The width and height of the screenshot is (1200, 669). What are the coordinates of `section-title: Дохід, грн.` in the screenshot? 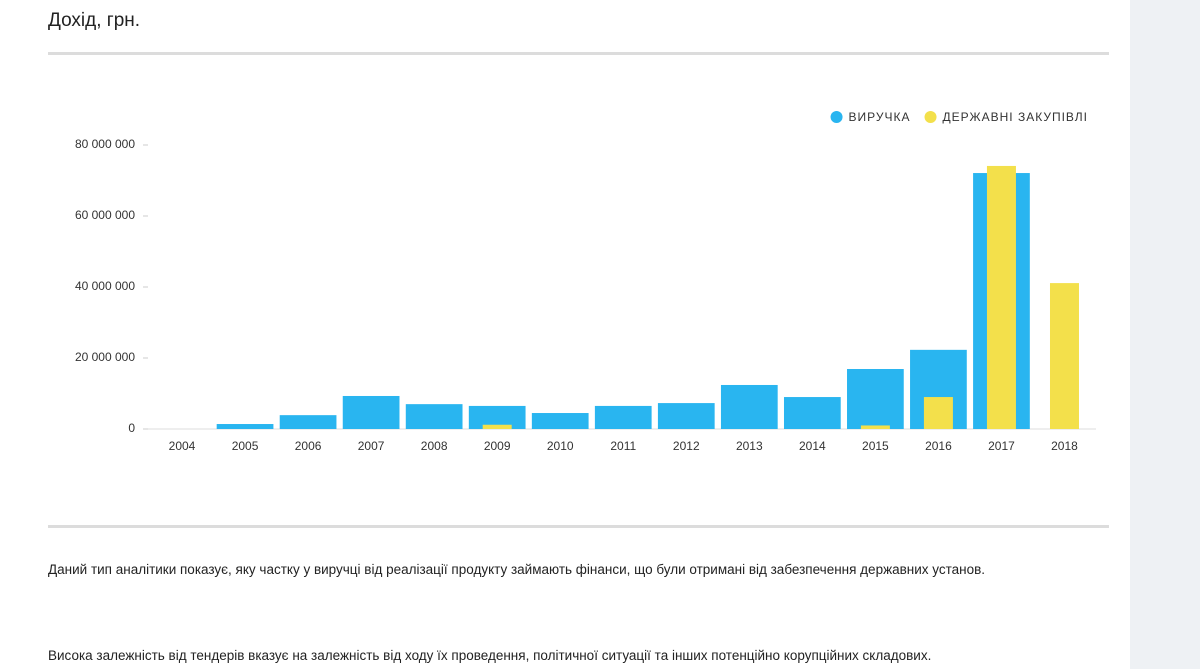 It's located at (94, 20).